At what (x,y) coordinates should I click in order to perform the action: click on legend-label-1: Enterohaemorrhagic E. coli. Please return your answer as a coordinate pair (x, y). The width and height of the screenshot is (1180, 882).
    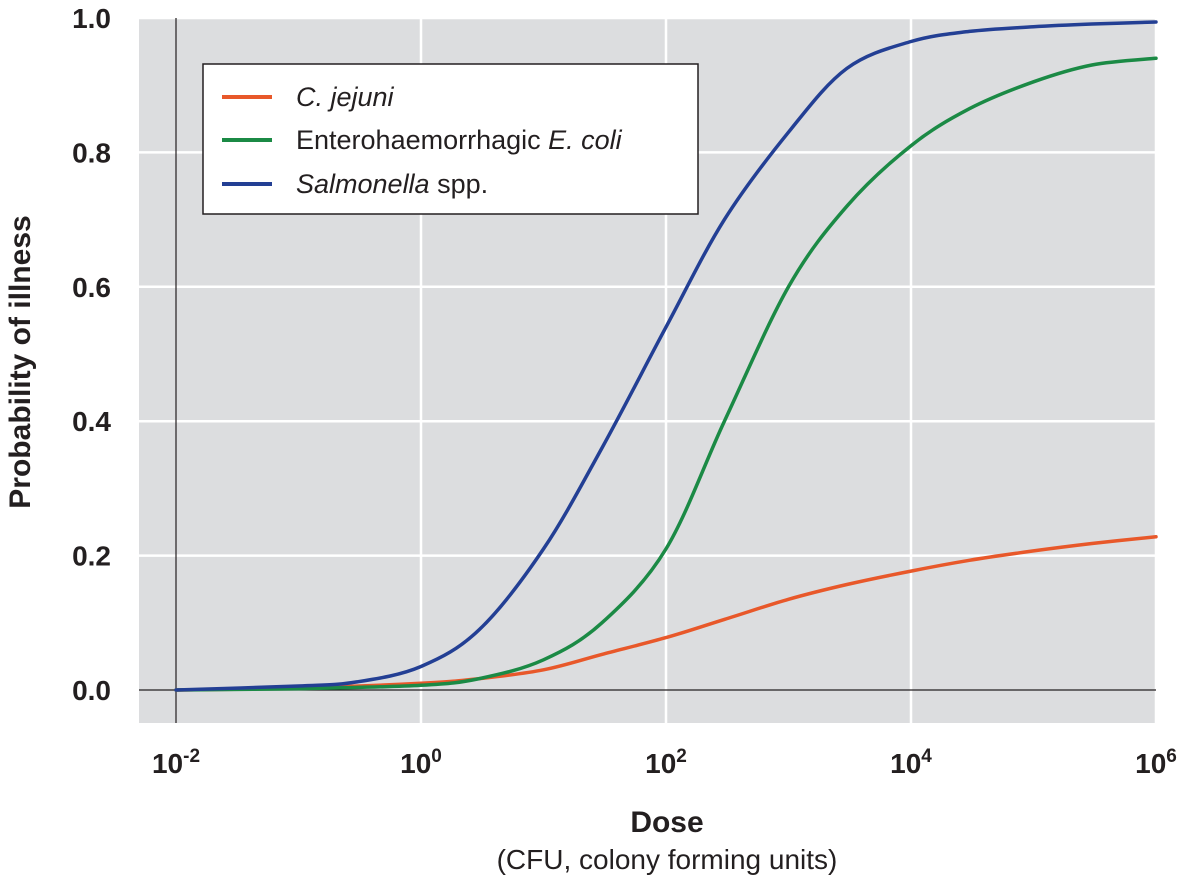
    Looking at the image, I should click on (459, 140).